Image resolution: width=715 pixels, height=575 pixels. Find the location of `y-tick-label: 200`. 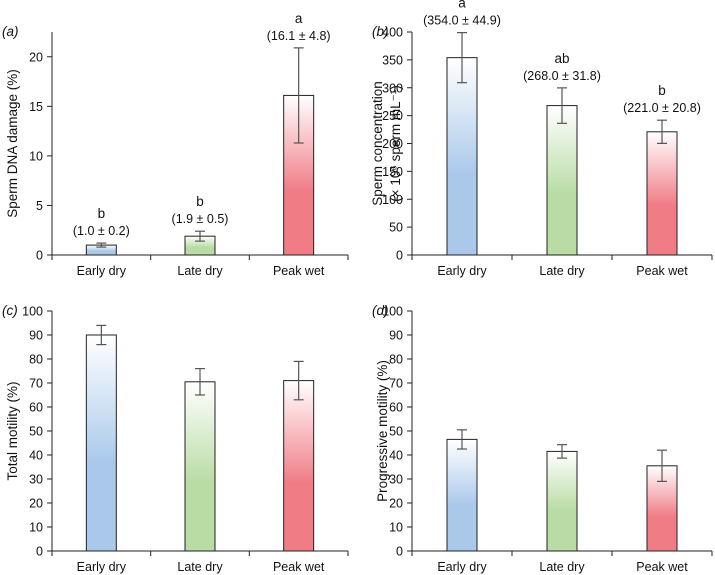

y-tick-label: 200 is located at coordinates (392, 144).